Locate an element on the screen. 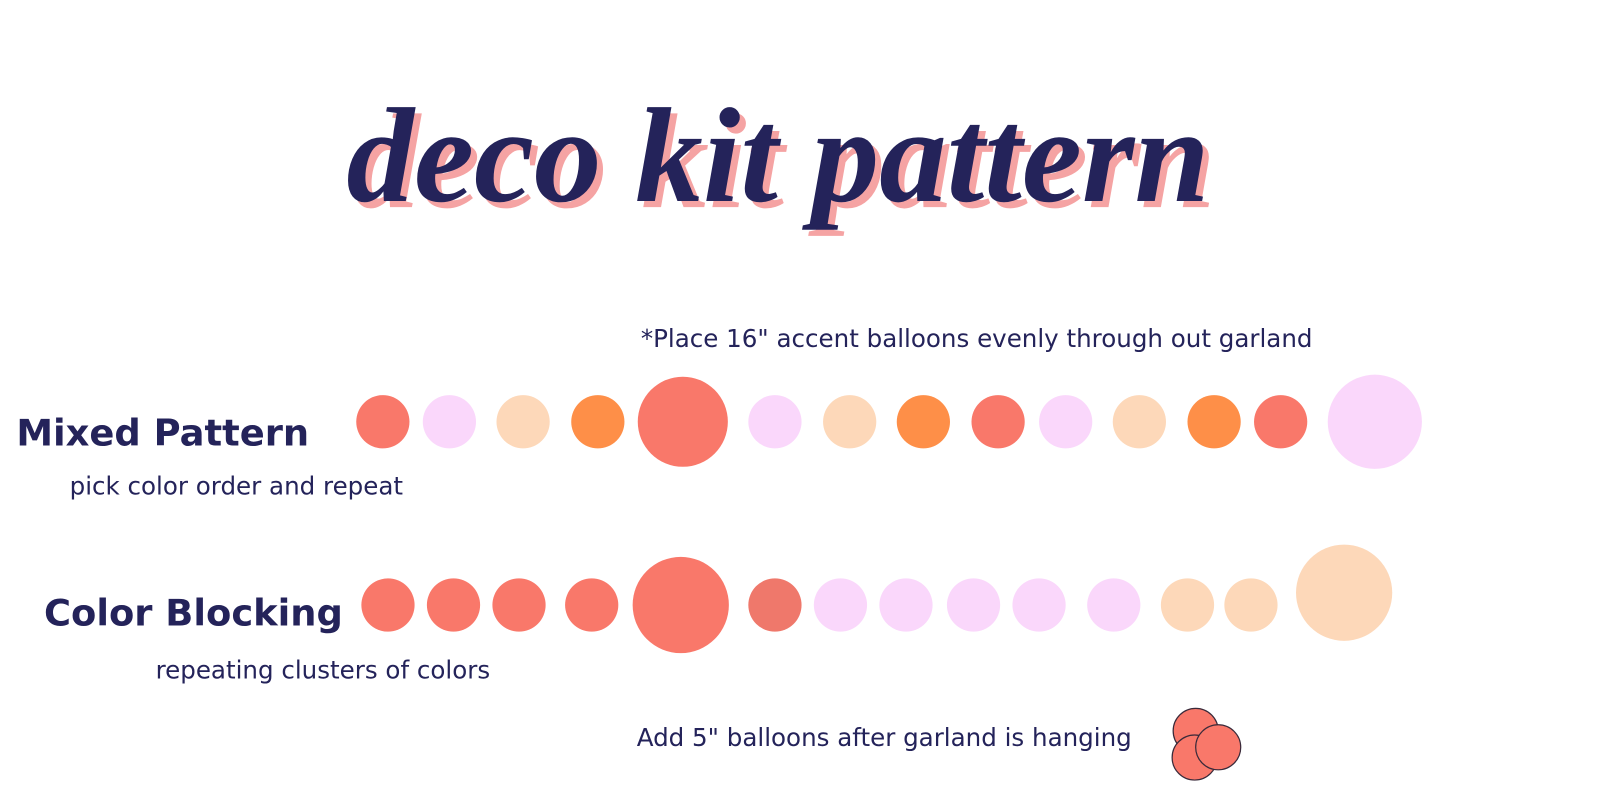  balloon-cluster is located at coordinates (1206, 744).